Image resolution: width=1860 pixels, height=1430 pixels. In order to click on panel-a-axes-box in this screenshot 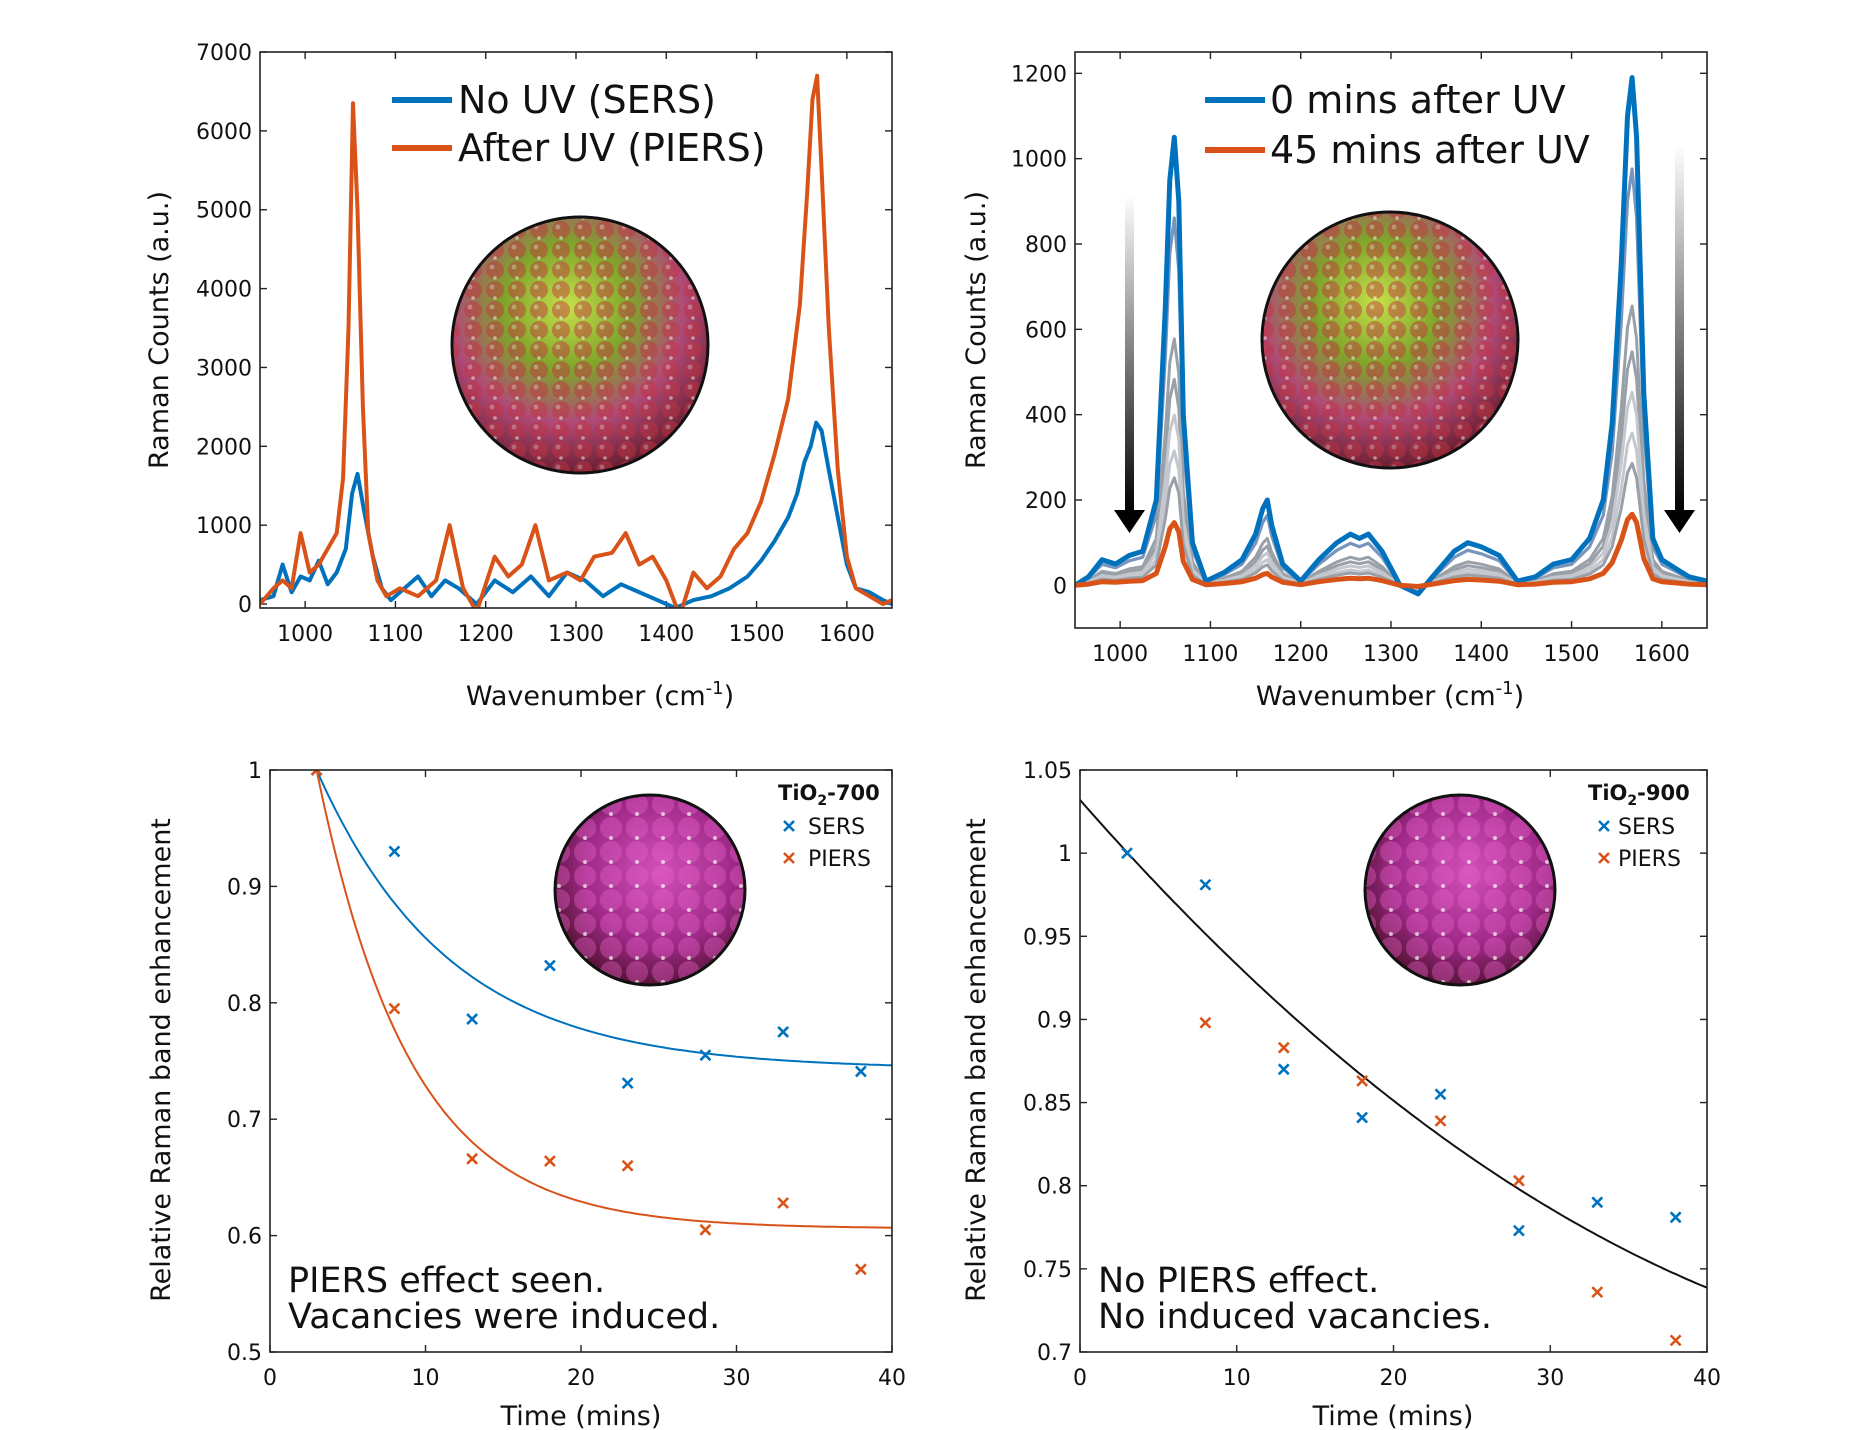, I will do `click(576, 330)`.